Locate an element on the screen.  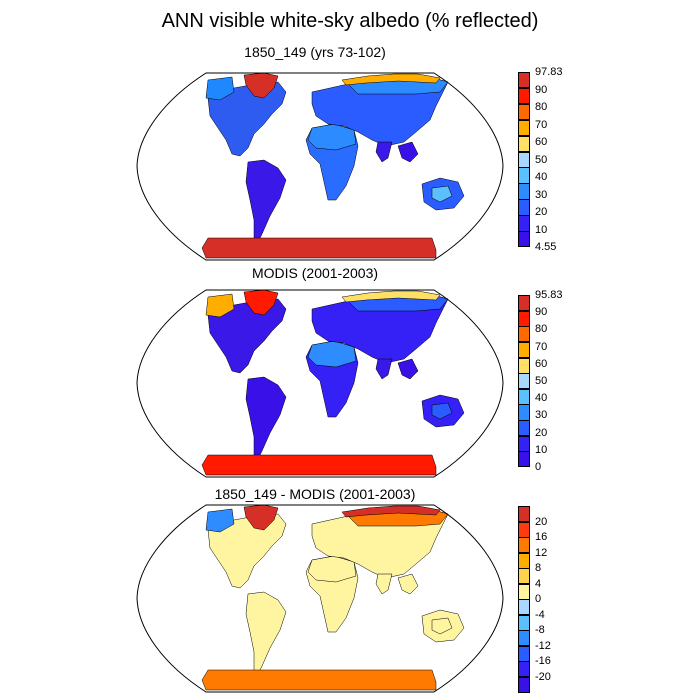
panel-2-colorbar: 95.83 90 80 70 60 50 40 30 20 10 0 is located at coordinates (553, 381).